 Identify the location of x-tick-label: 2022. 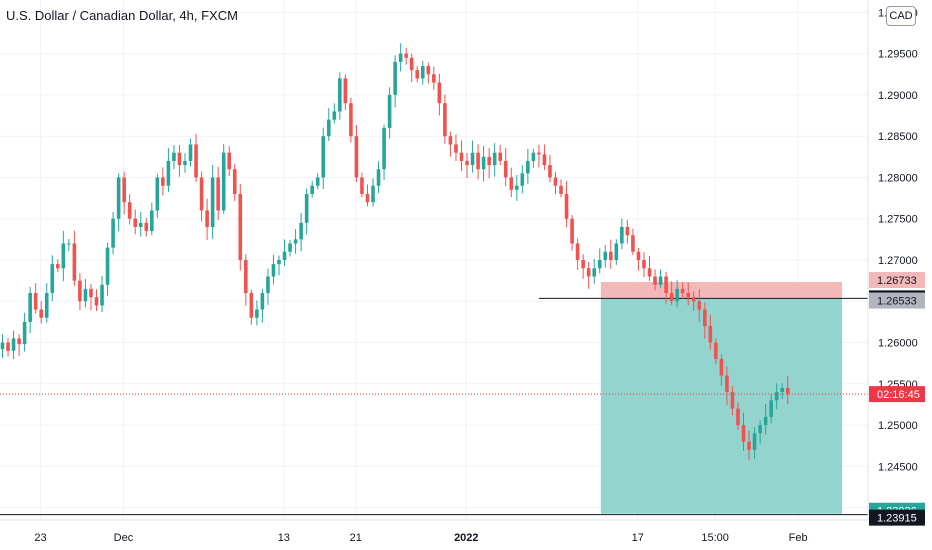
(466, 538).